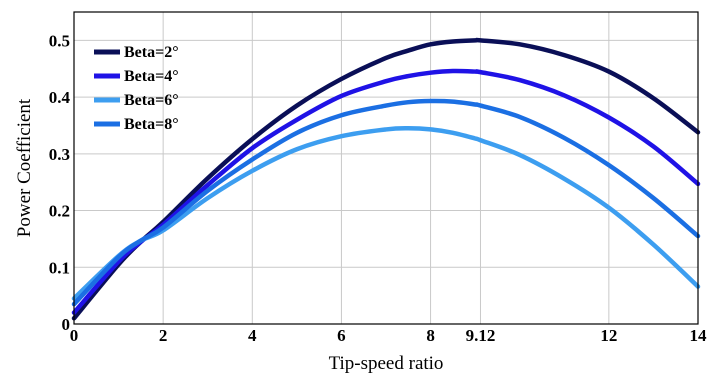 This screenshot has width=707, height=374. What do you see at coordinates (151, 124) in the screenshot?
I see `legend-label: Beta=8°` at bounding box center [151, 124].